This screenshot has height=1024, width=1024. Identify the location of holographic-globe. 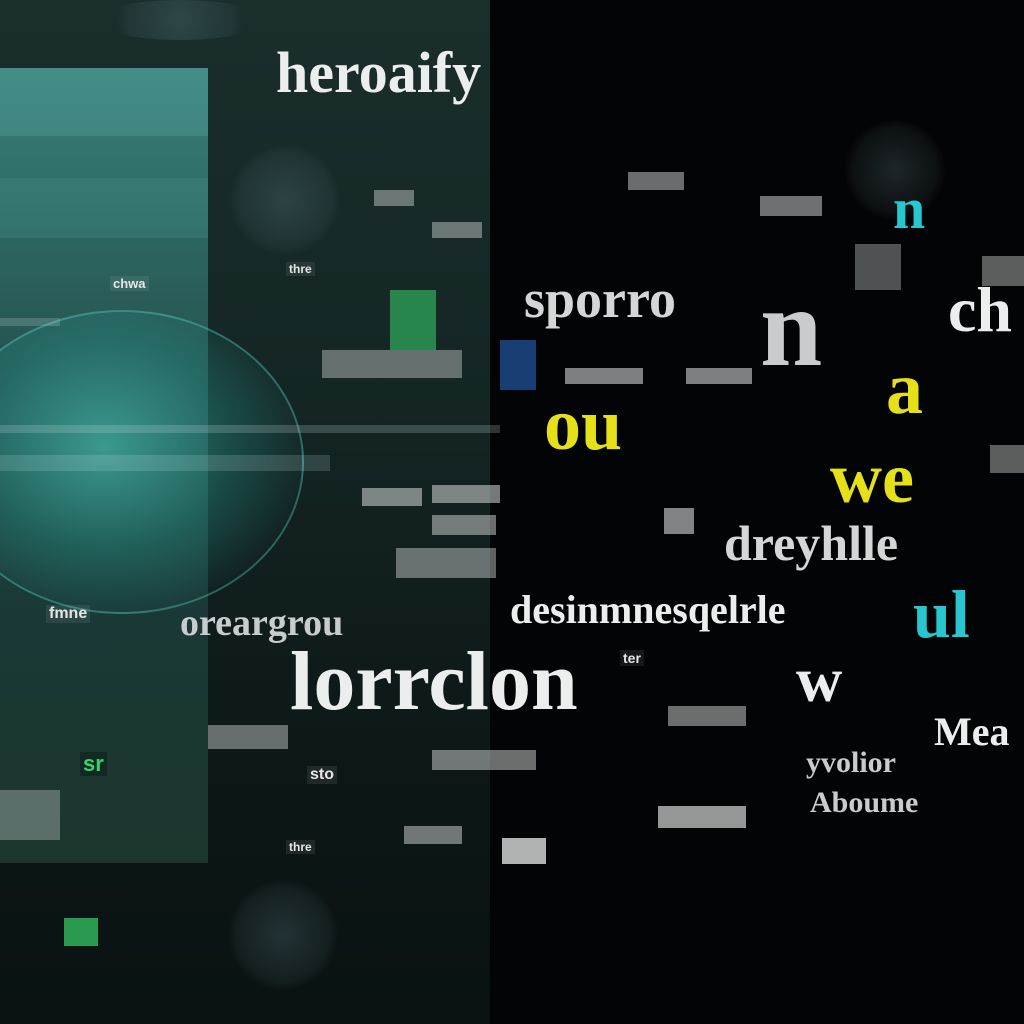
(152, 462).